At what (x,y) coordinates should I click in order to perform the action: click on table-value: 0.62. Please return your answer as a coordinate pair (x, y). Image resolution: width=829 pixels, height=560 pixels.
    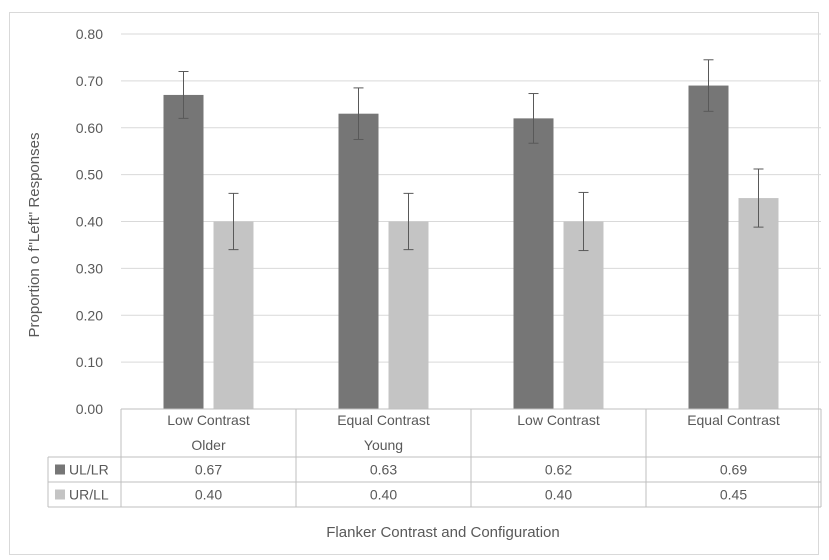
    Looking at the image, I should click on (558, 470).